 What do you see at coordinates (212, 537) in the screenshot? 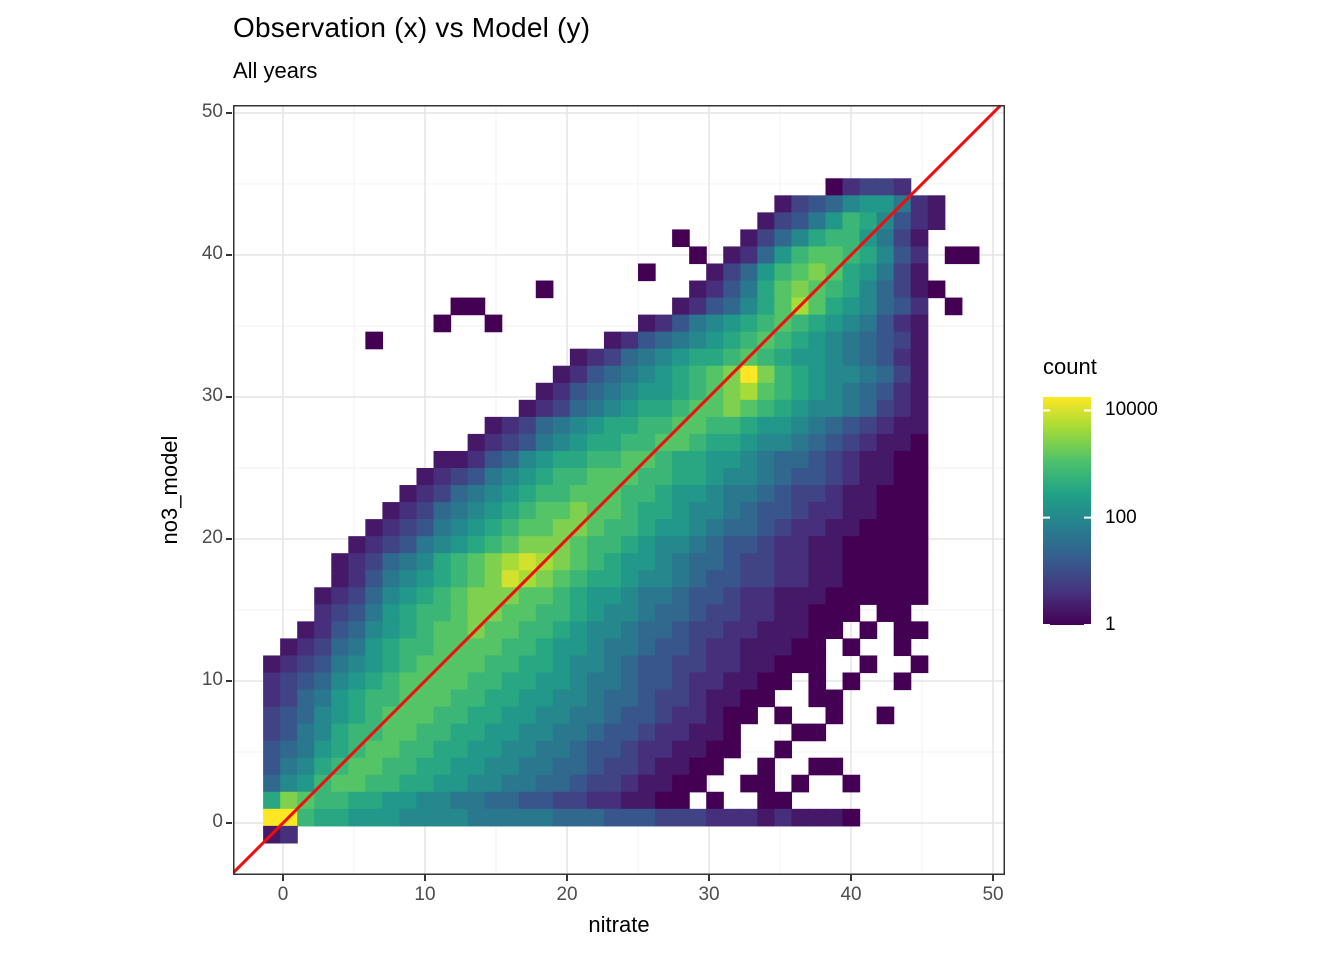
I see `y-tick-label: 20` at bounding box center [212, 537].